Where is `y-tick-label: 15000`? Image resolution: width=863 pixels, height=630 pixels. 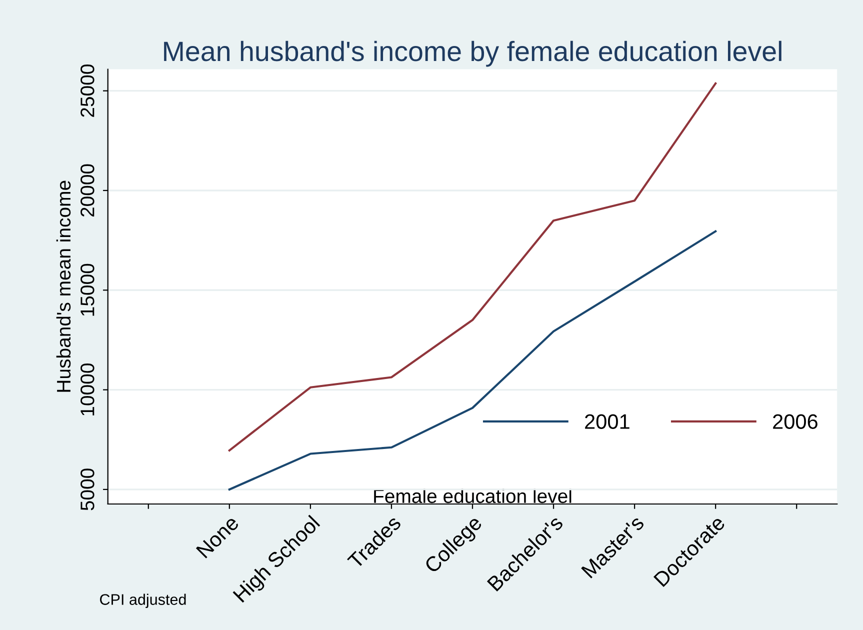 y-tick-label: 15000 is located at coordinates (87, 290).